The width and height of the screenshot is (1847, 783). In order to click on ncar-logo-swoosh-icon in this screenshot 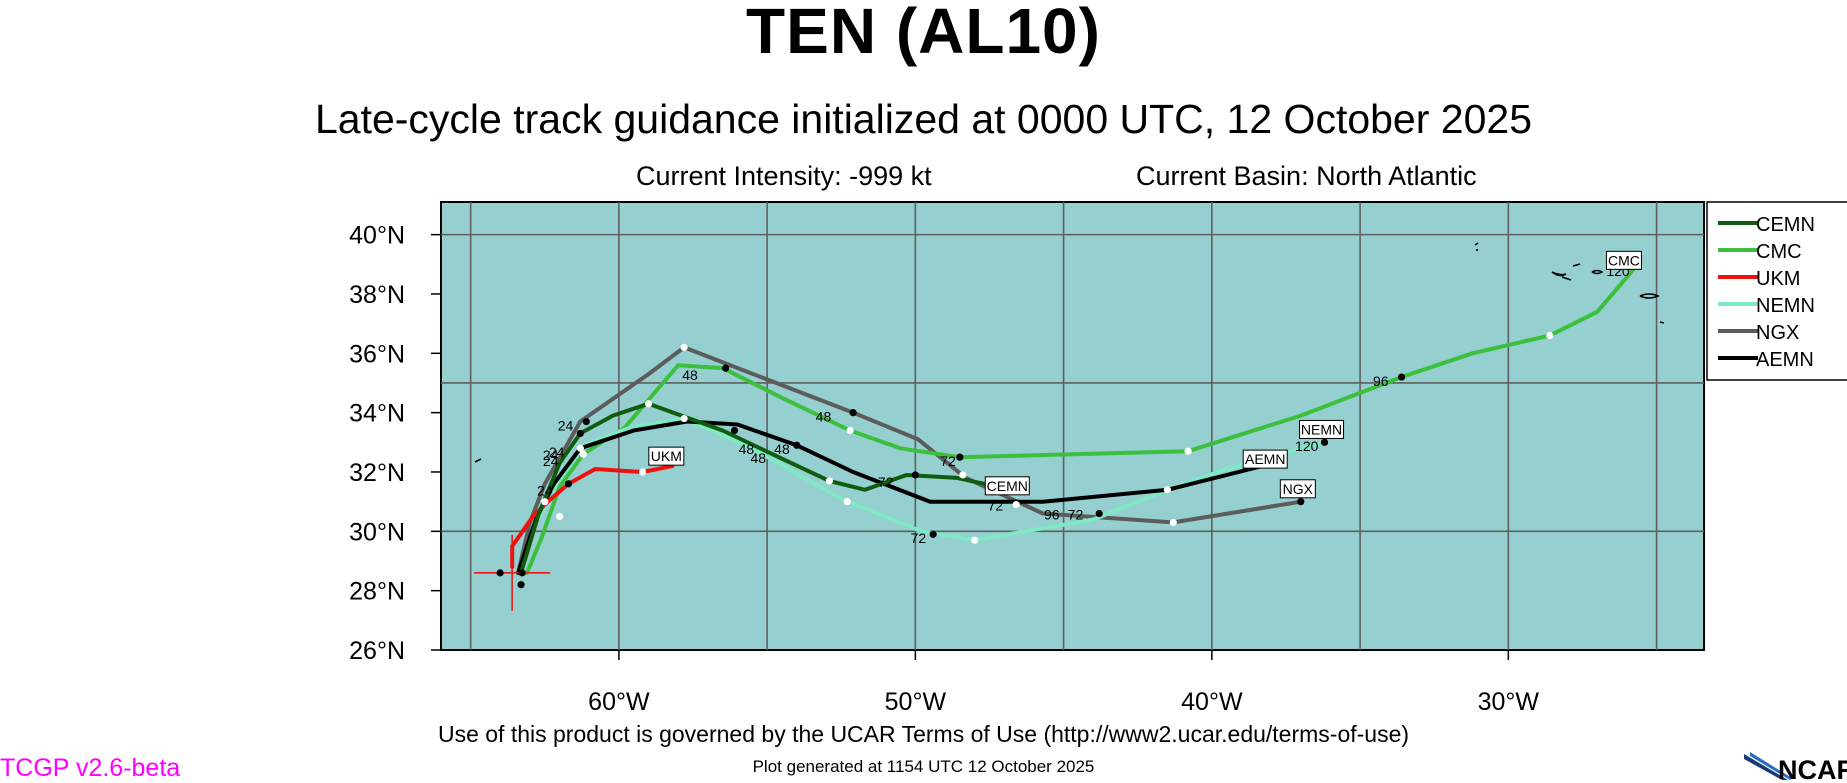, I will do `click(1766, 767)`.